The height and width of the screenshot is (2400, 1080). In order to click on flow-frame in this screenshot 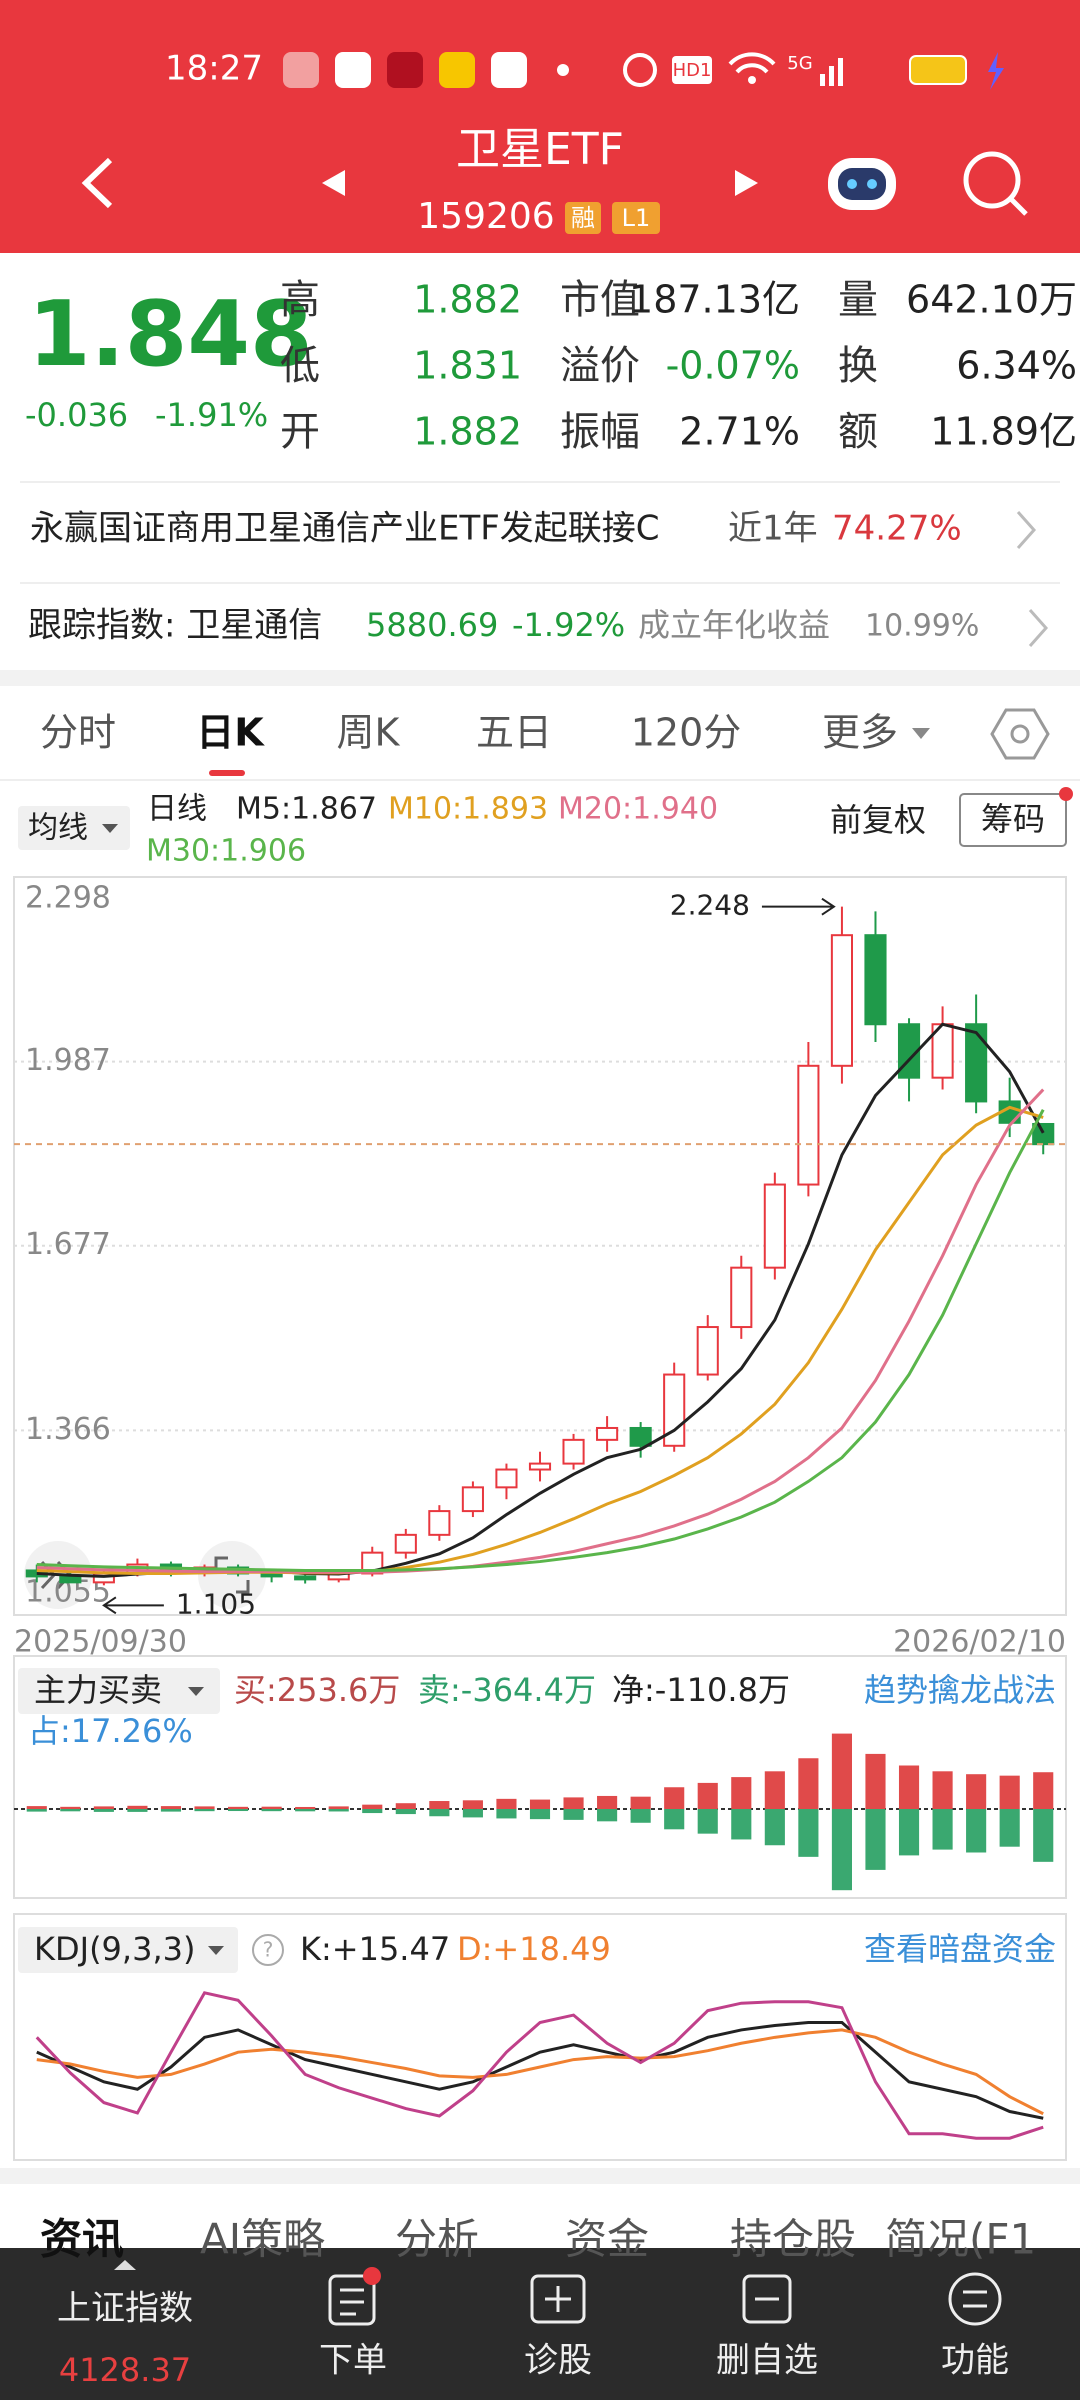, I will do `click(540, 1777)`.